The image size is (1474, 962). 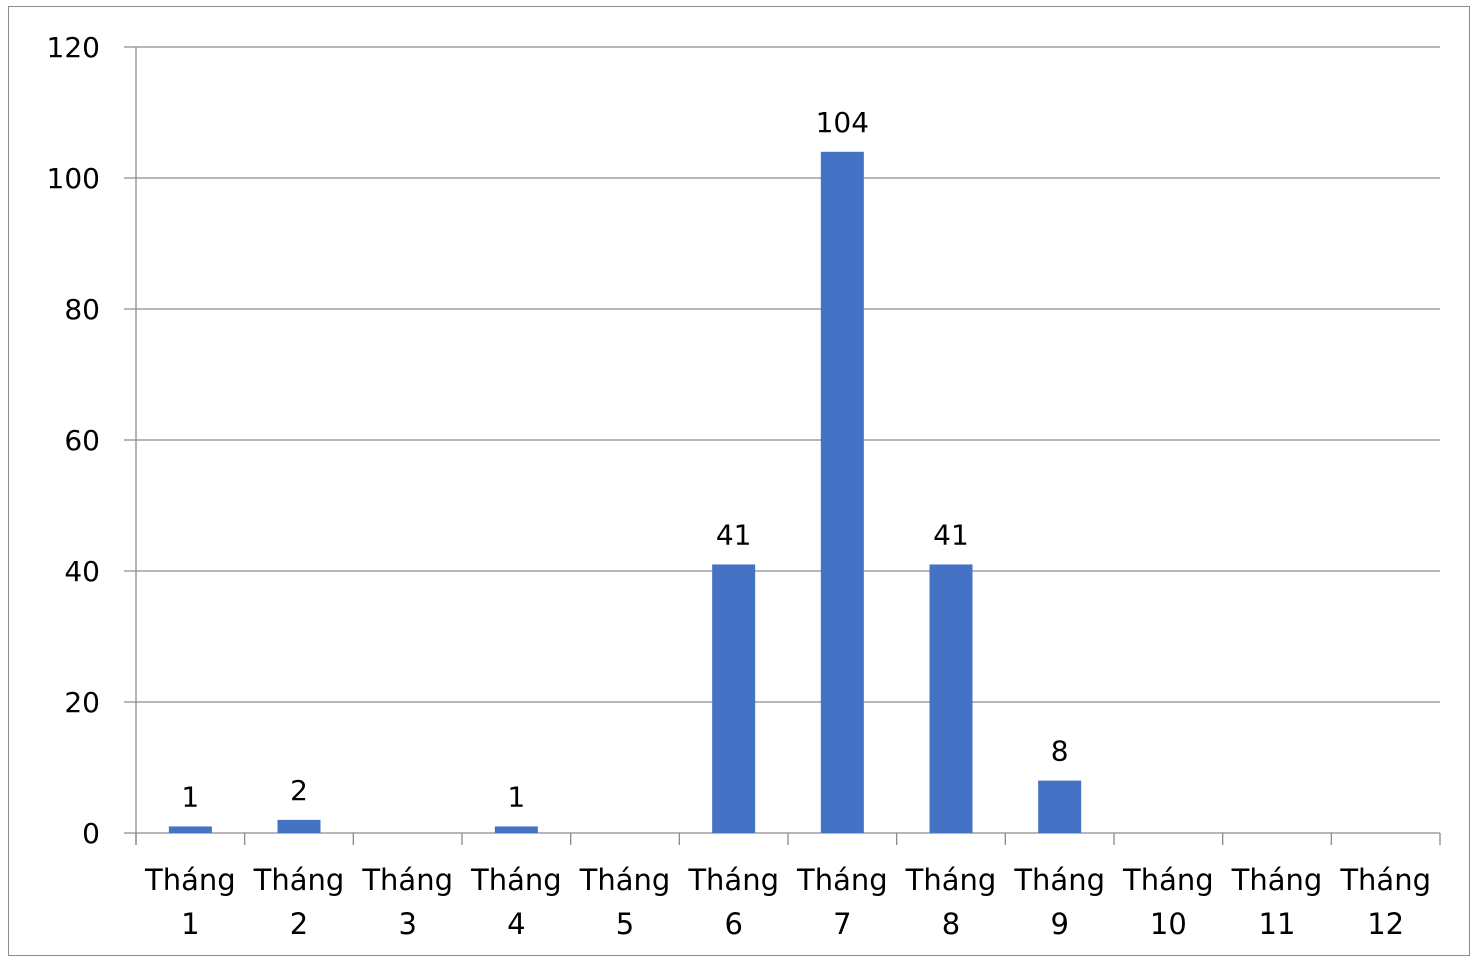 I want to click on x-tick-label-line2: 2, so click(x=299, y=924).